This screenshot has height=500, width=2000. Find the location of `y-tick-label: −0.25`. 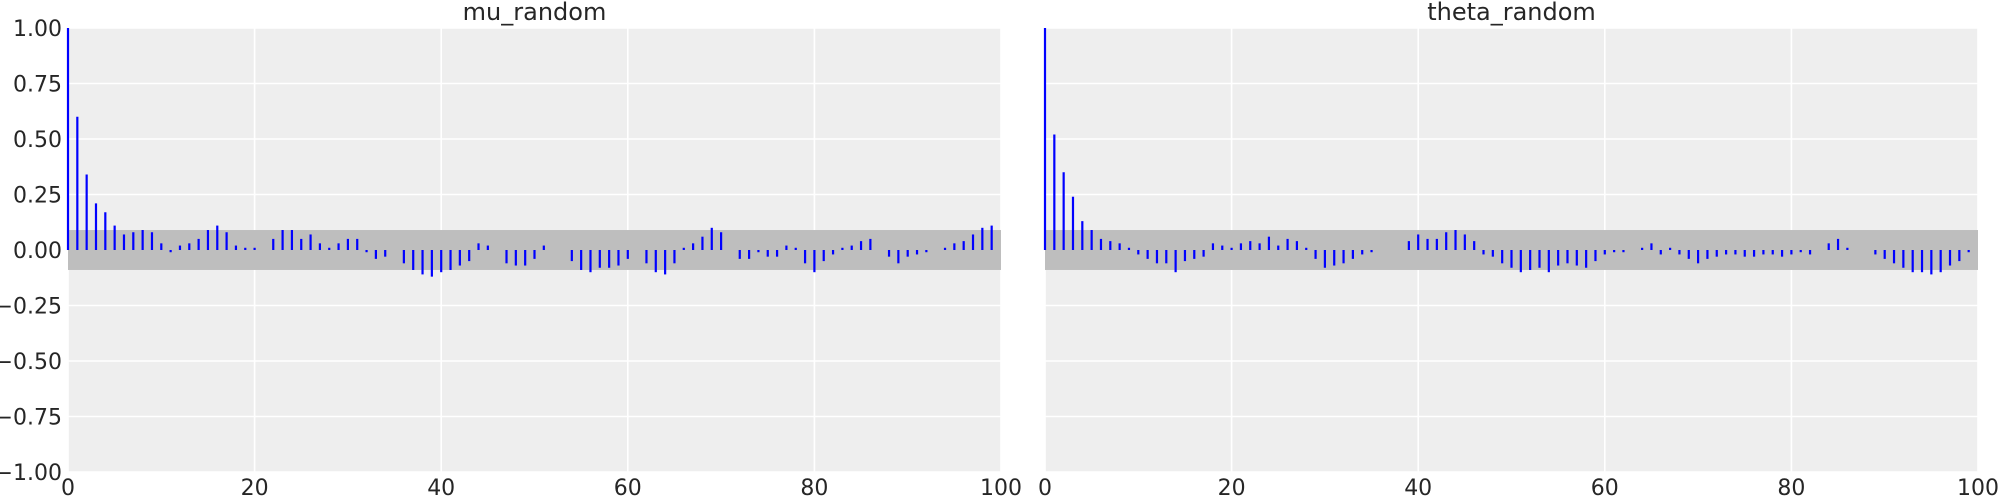

y-tick-label: −0.25 is located at coordinates (31, 307).